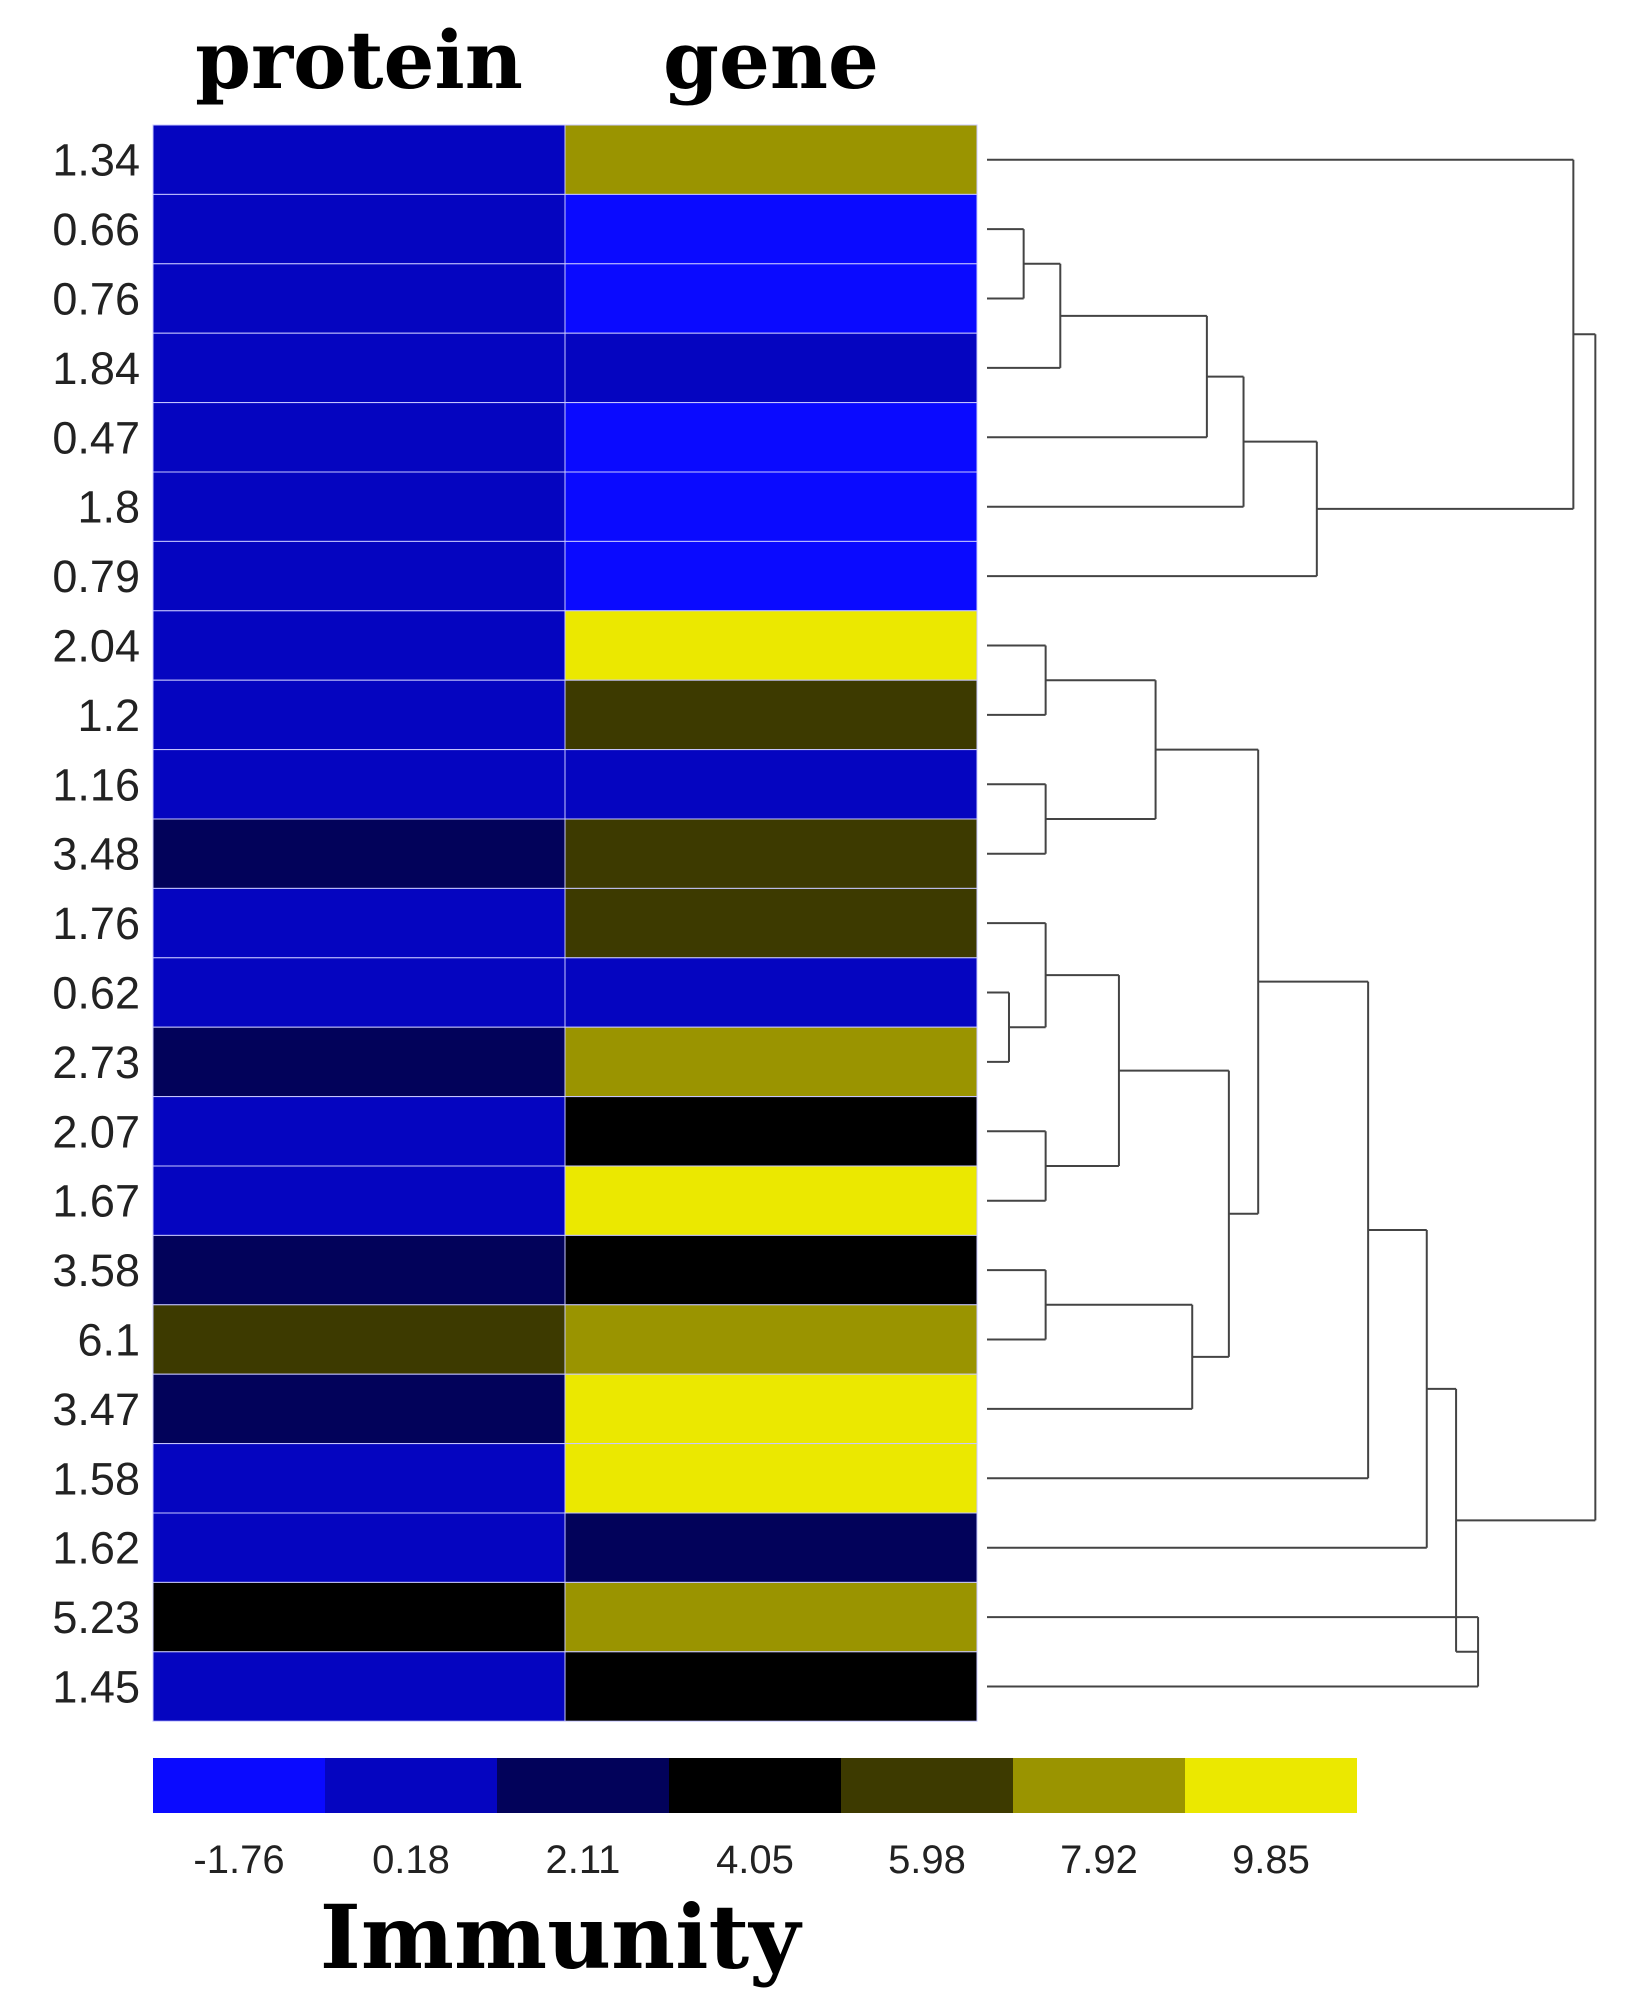  Describe the element at coordinates (96, 160) in the screenshot. I see `row-label: 1.34` at that location.